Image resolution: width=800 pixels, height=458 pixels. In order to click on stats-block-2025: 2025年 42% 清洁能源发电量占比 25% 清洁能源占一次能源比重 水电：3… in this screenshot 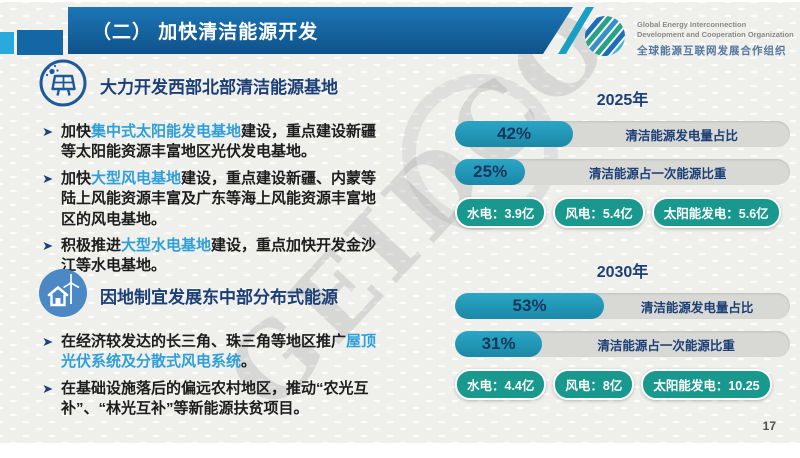, I will do `click(622, 157)`.